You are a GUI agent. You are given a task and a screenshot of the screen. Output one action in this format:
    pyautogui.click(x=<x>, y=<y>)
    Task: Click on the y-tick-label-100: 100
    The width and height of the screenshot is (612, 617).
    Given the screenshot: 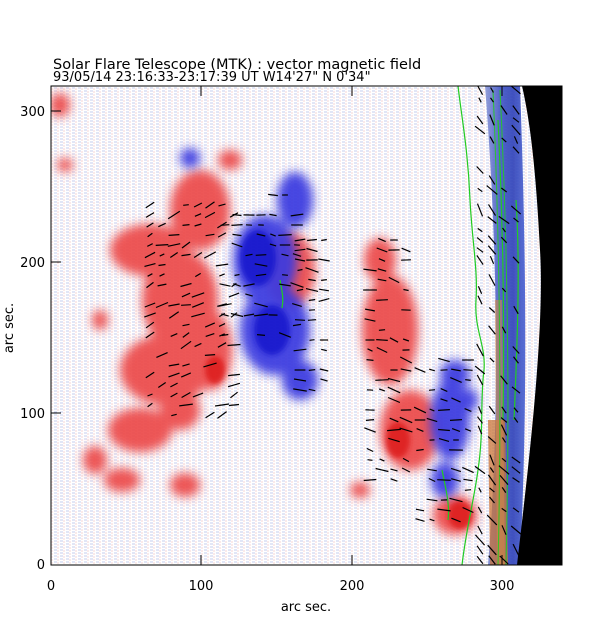 What is the action you would take?
    pyautogui.click(x=32, y=414)
    